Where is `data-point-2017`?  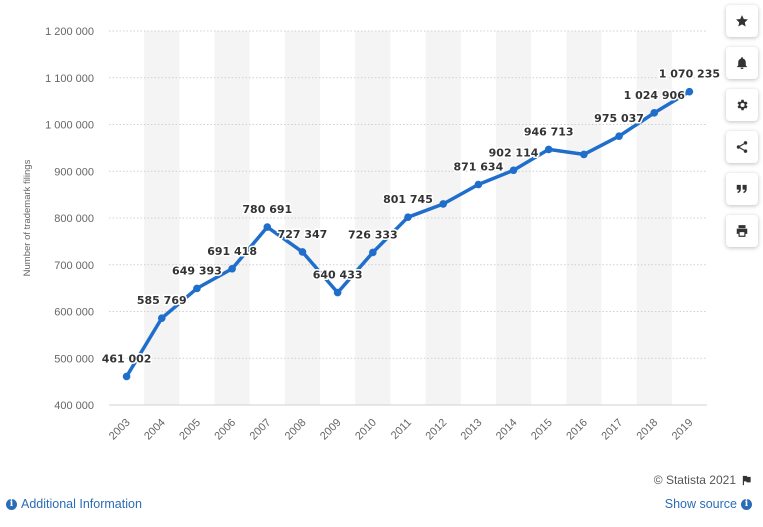
data-point-2017 is located at coordinates (619, 136).